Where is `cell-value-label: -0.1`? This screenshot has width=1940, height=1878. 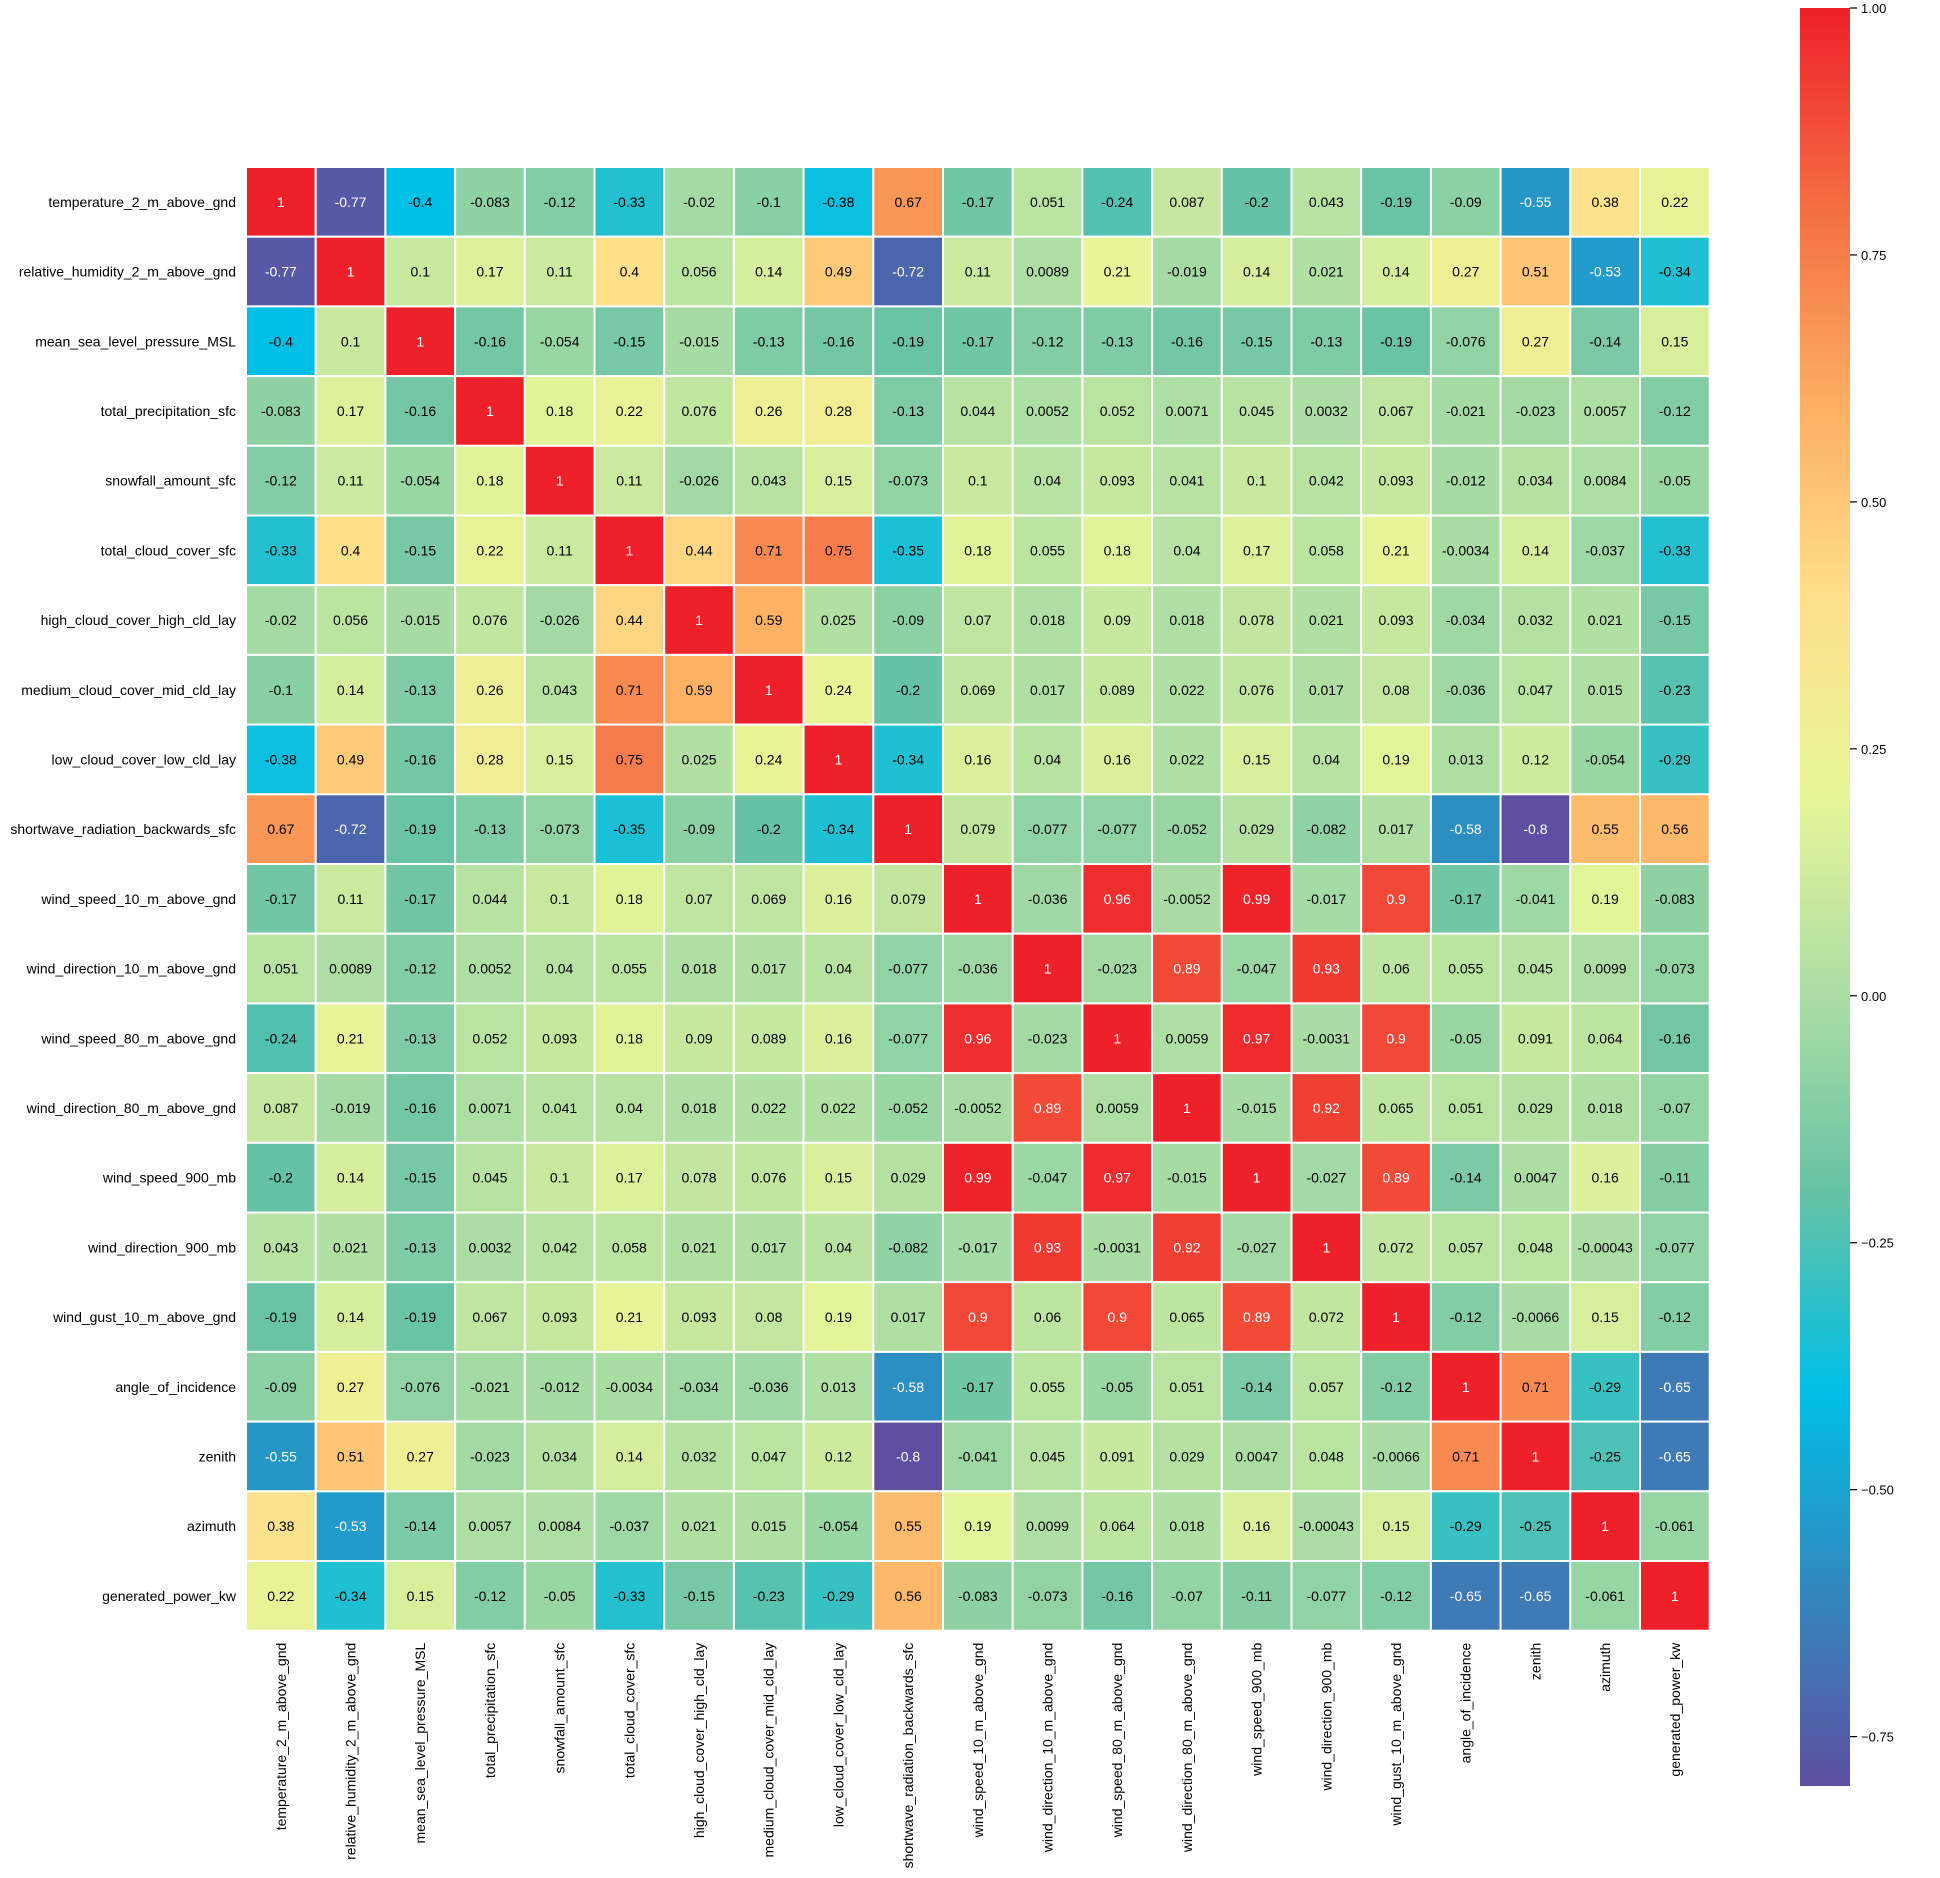
cell-value-label: -0.1 is located at coordinates (281, 690).